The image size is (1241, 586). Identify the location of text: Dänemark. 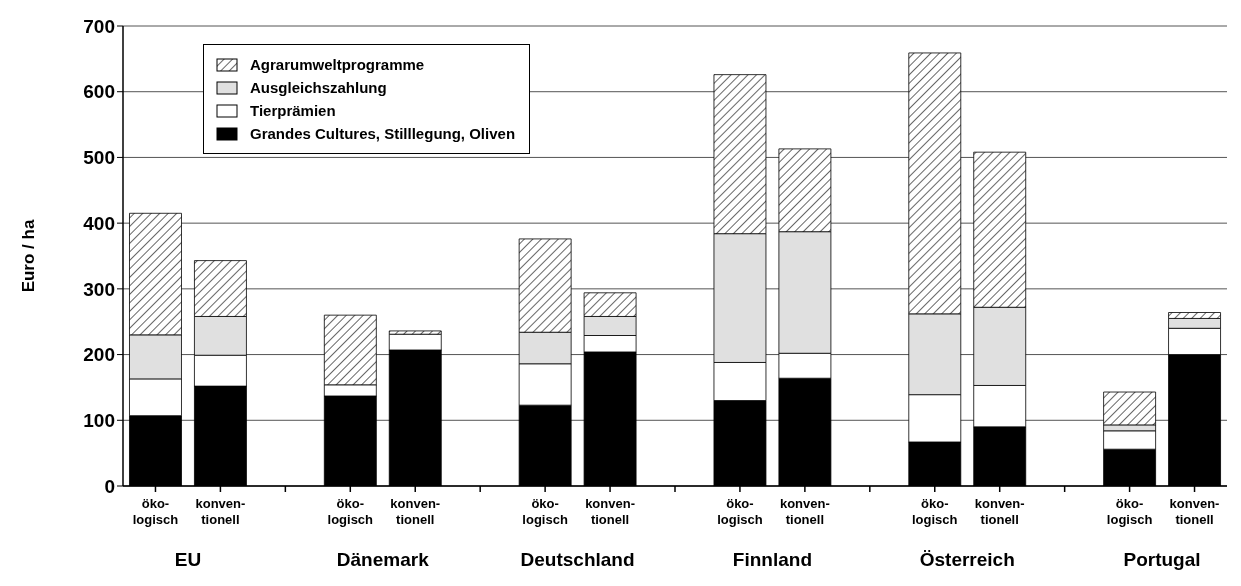
(383, 559).